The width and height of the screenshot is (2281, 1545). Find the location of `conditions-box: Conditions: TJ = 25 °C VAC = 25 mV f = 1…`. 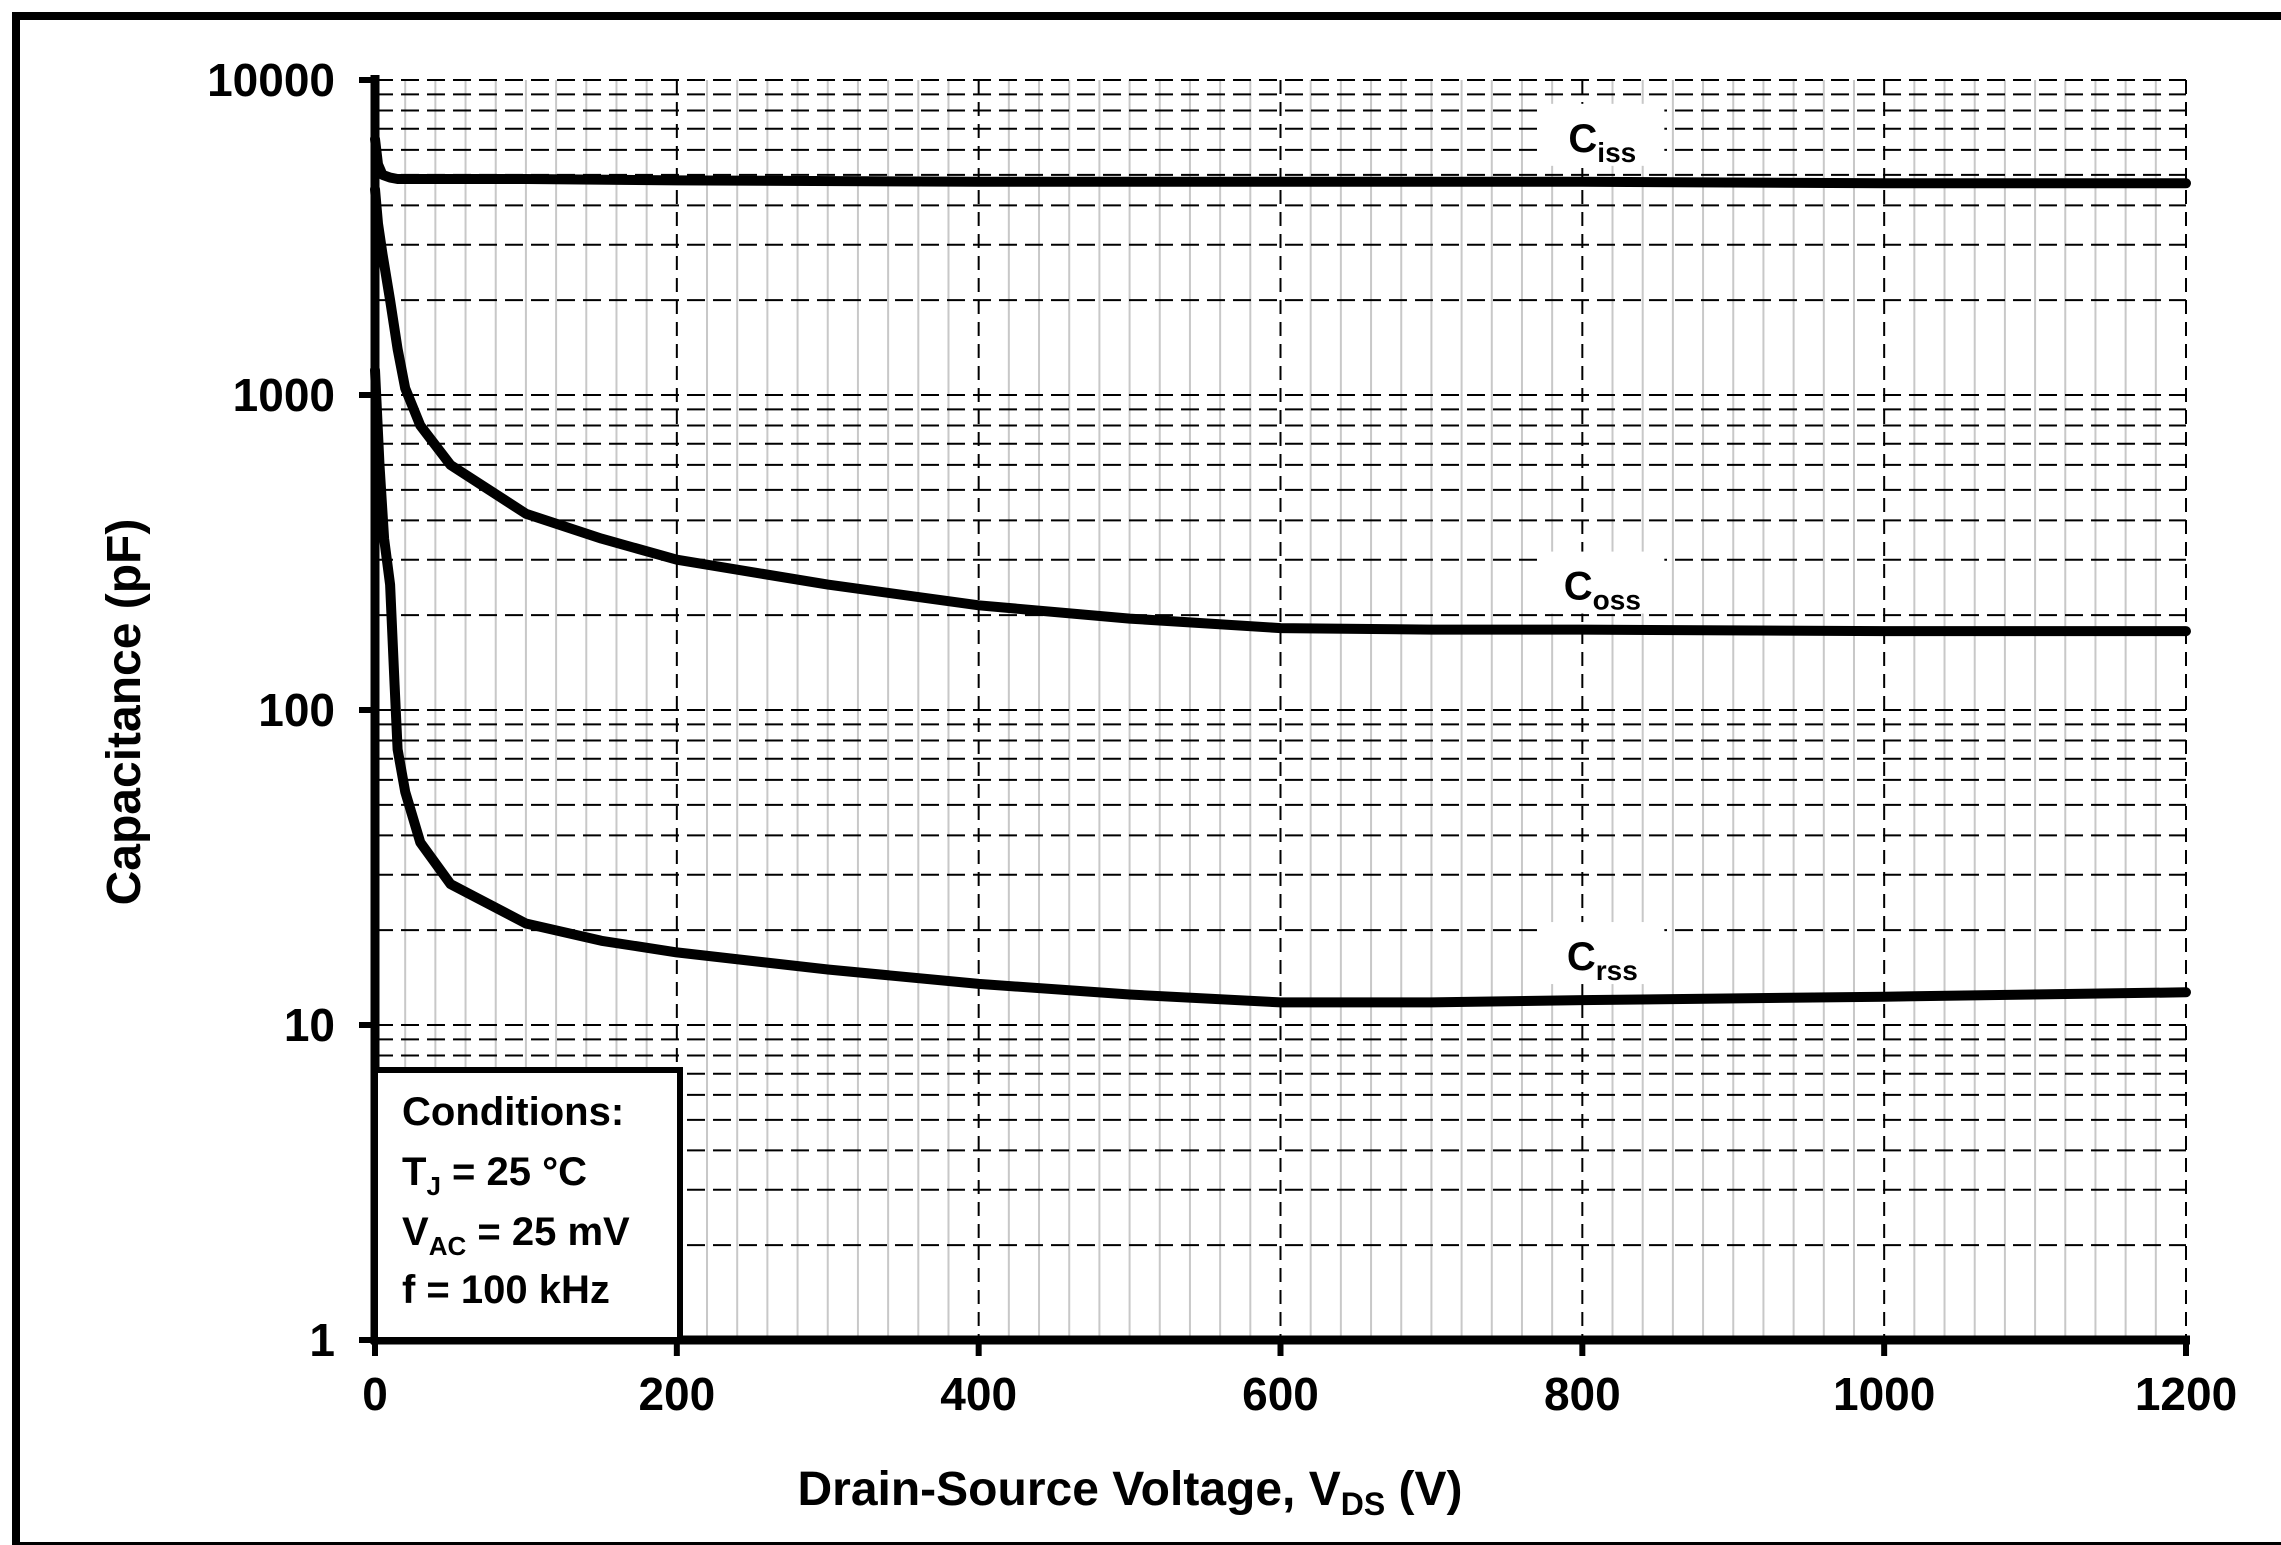

conditions-box: Conditions: TJ = 25 °C VAC = 25 mV f = 1… is located at coordinates (527, 1205).